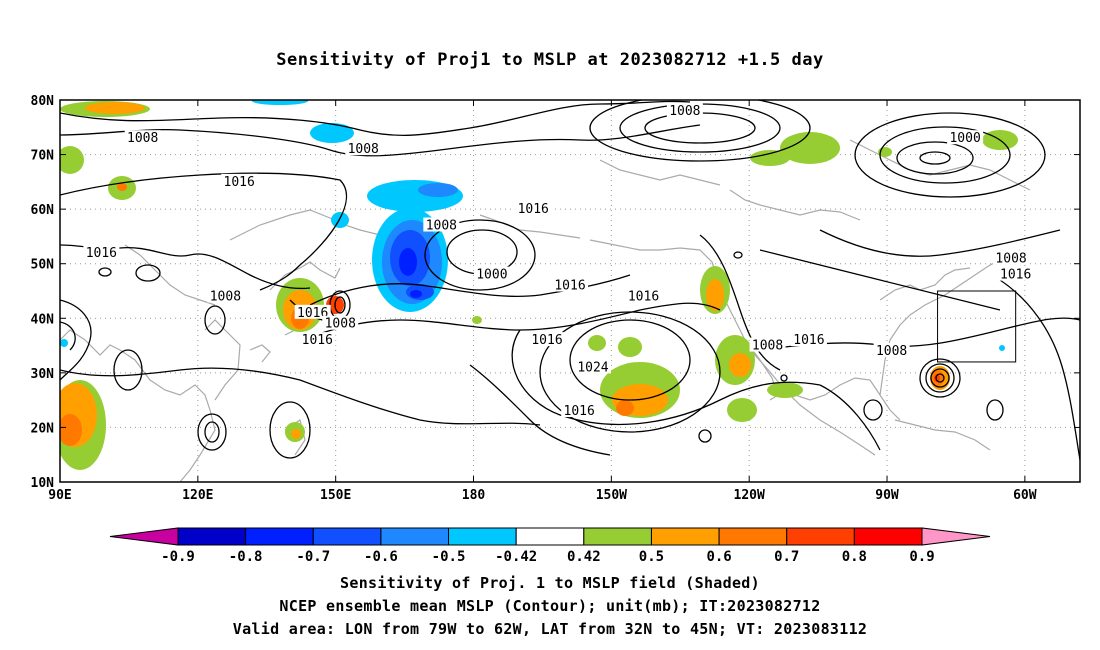 The width and height of the screenshot is (1100, 650). What do you see at coordinates (335, 495) in the screenshot?
I see `x-tick-label: 150E` at bounding box center [335, 495].